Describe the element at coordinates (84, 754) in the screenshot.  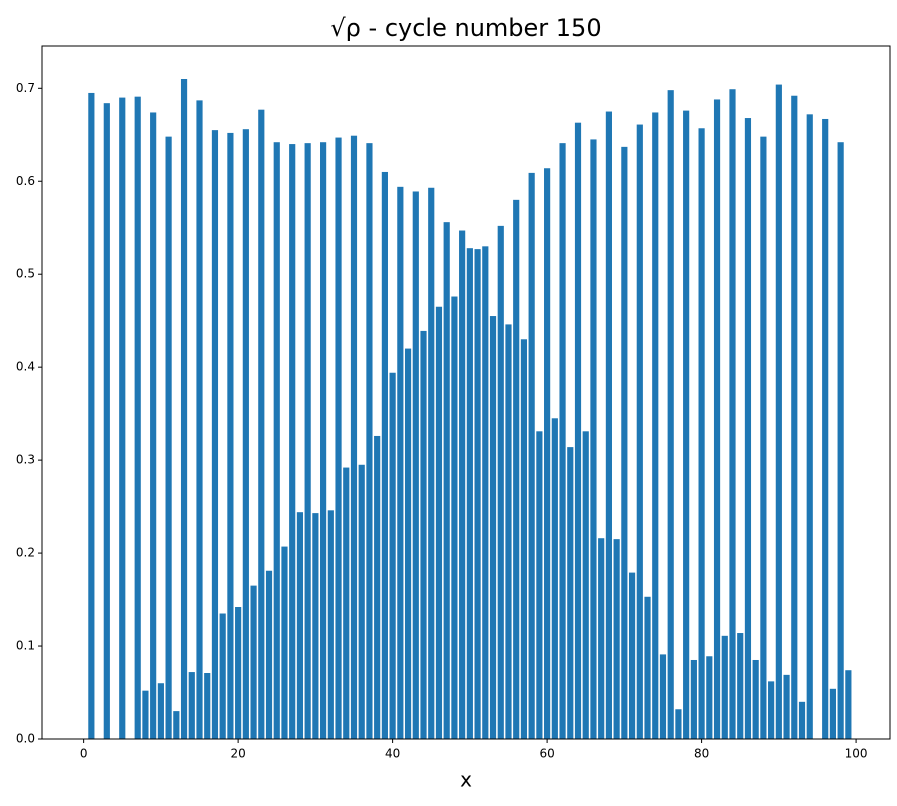
I see `x-tick-label: 0` at that location.